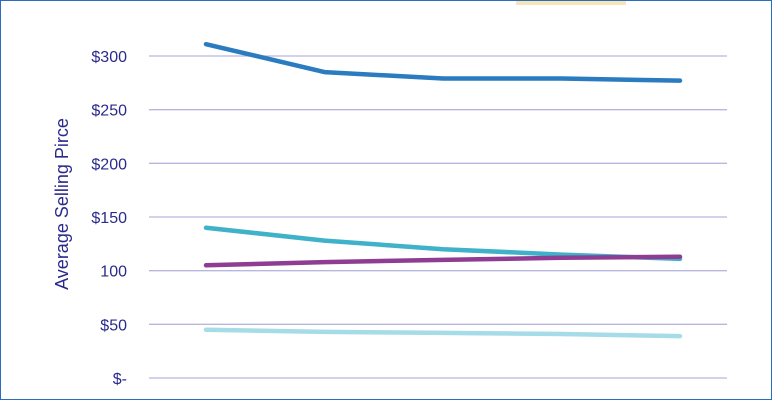  I want to click on y-tick-label: $250, so click(109, 111).